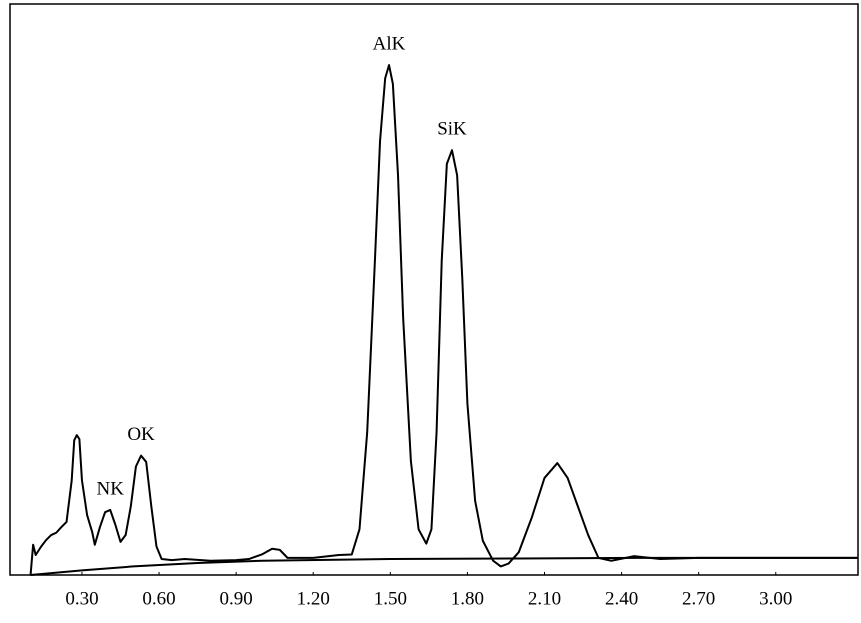  What do you see at coordinates (158, 598) in the screenshot?
I see `x-tick-label: 0.60` at bounding box center [158, 598].